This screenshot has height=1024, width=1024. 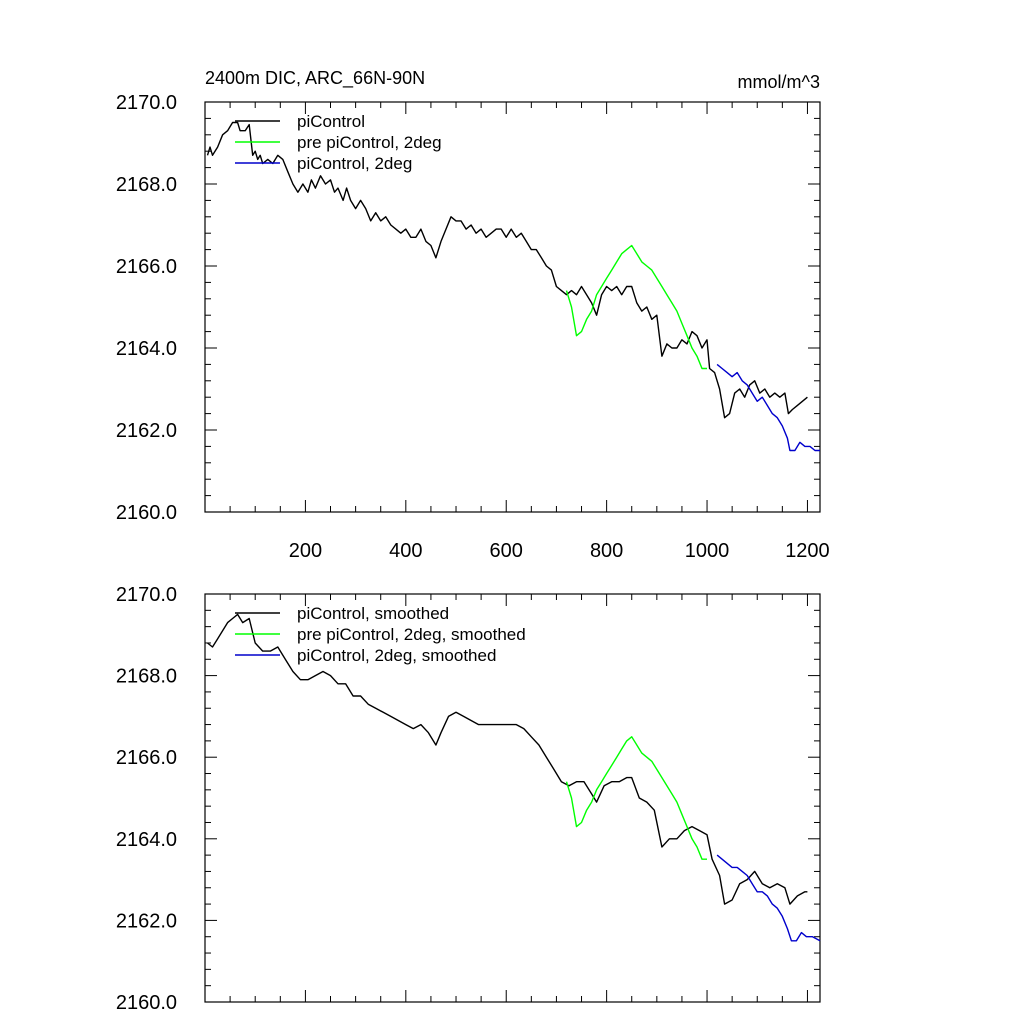 What do you see at coordinates (707, 551) in the screenshot?
I see `x-tick-label: 1000` at bounding box center [707, 551].